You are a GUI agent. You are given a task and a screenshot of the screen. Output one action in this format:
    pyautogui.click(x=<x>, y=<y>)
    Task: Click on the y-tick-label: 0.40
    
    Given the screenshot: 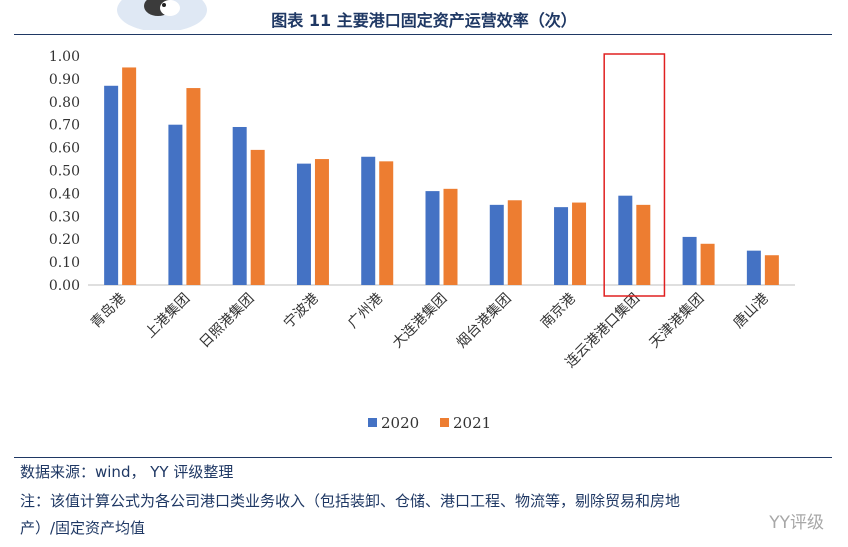 What is the action you would take?
    pyautogui.click(x=64, y=194)
    